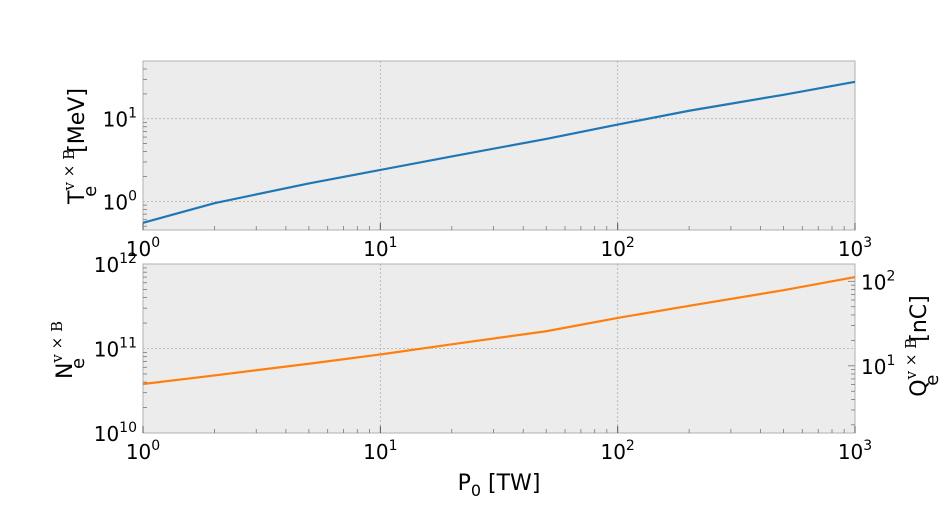 Image resolution: width=950 pixels, height=509 pixels. What do you see at coordinates (919, 387) in the screenshot?
I see `y2-label-main: Q` at bounding box center [919, 387].